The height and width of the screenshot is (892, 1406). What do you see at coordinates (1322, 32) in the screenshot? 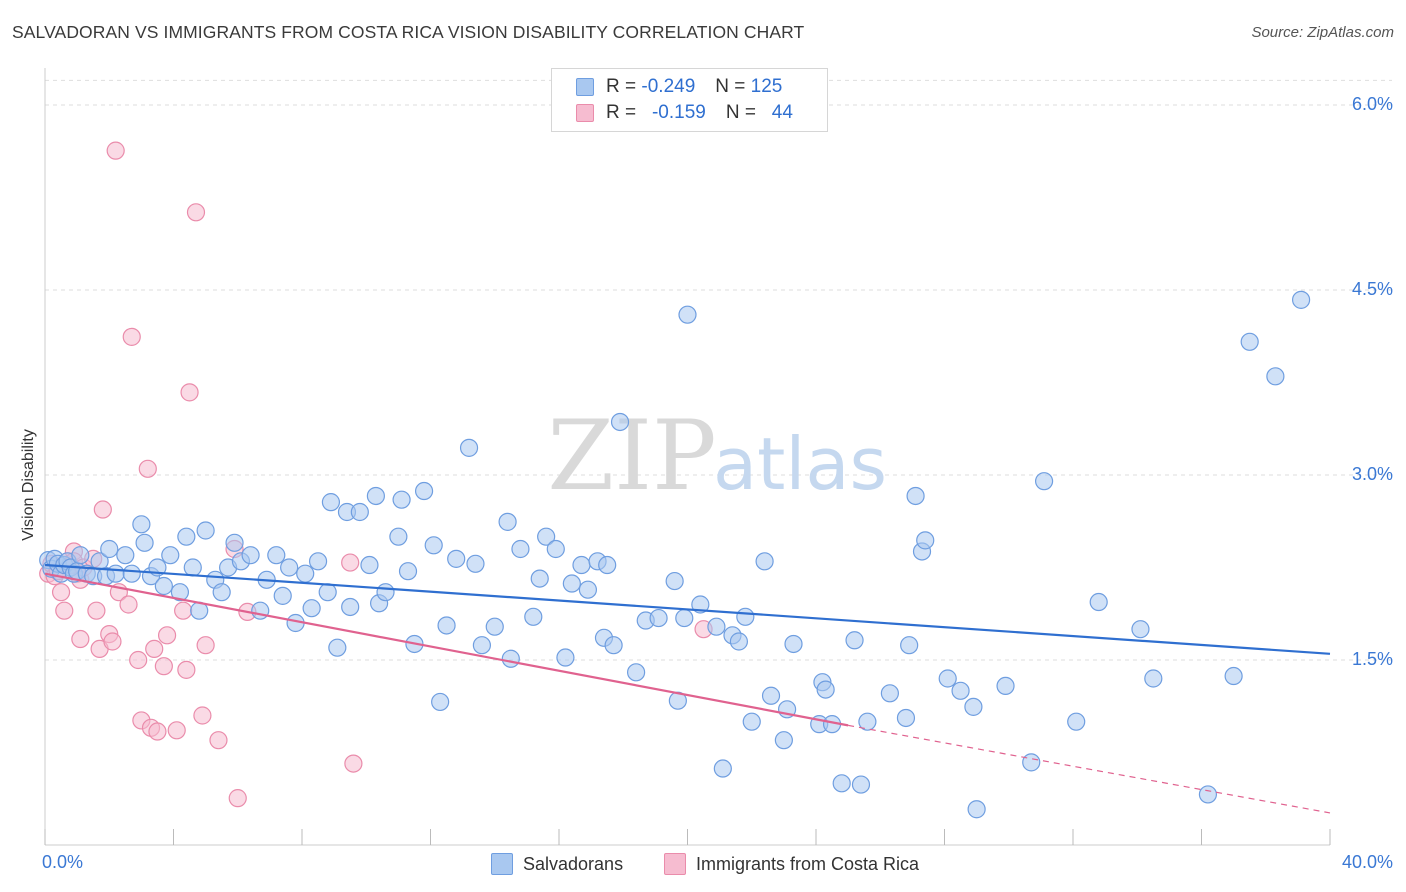
I see `source-label: Source: ZipAtlas.com` at bounding box center [1322, 32].